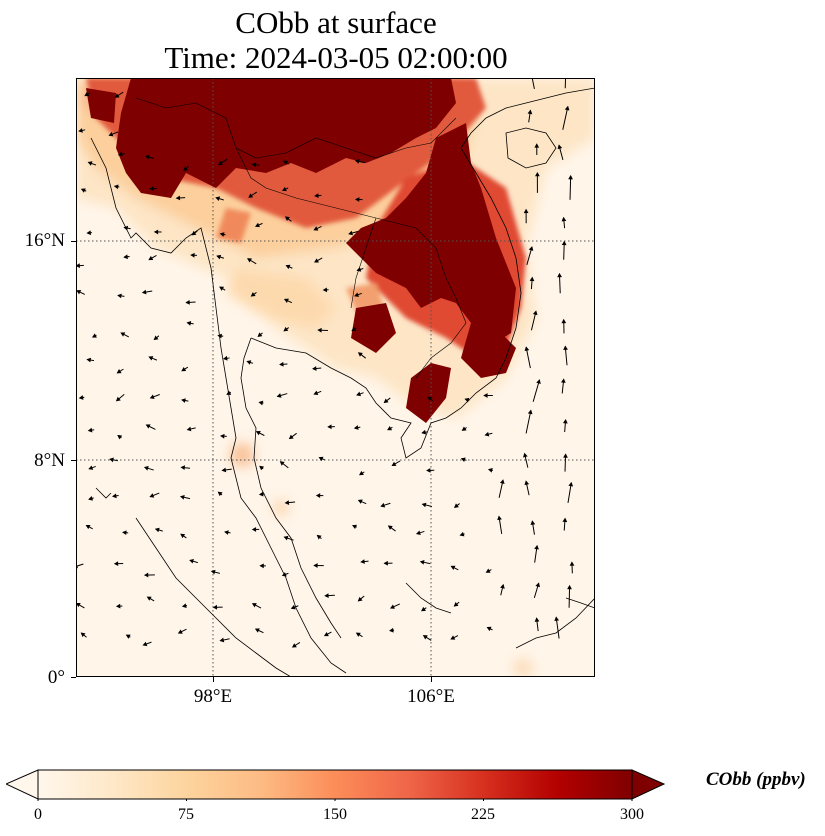  What do you see at coordinates (335, 814) in the screenshot?
I see `colorbar-tick-150: 150` at bounding box center [335, 814].